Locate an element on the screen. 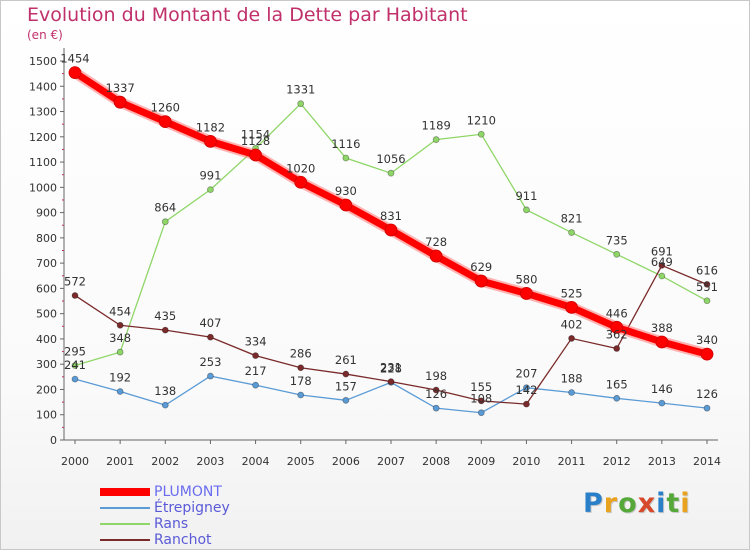 The height and width of the screenshot is (550, 750). legend: PLUMONT Étrepigney Rans Ranchot is located at coordinates (165, 516).